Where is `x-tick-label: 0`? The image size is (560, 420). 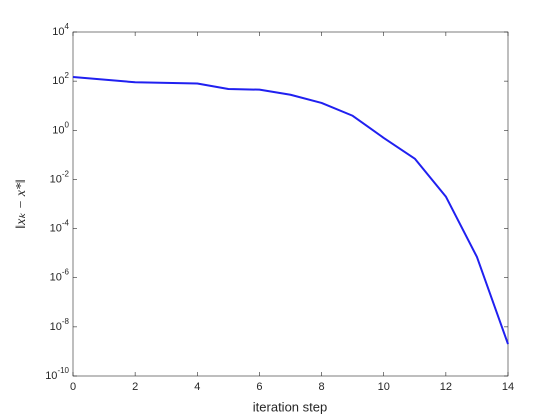 x-tick-label: 0 is located at coordinates (73, 387).